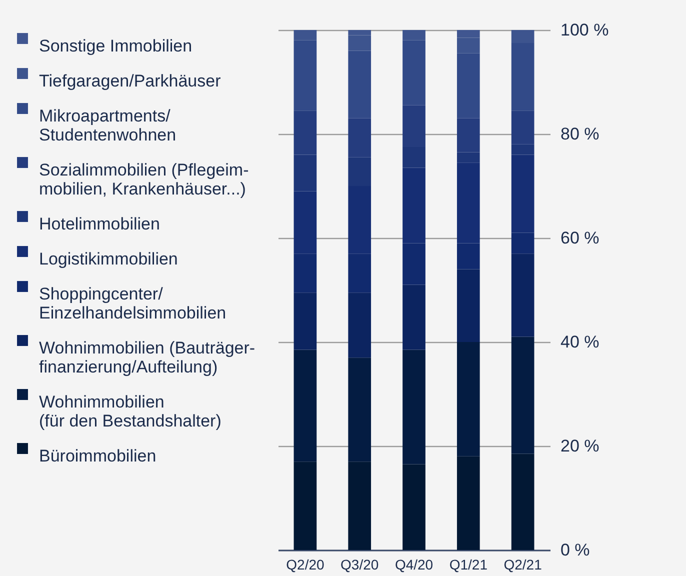 This screenshot has width=686, height=576. What do you see at coordinates (147, 357) in the screenshot?
I see `legend-label: Wohnimmobilien (Bauträger- finanzierung/Aufteilung)` at bounding box center [147, 357].